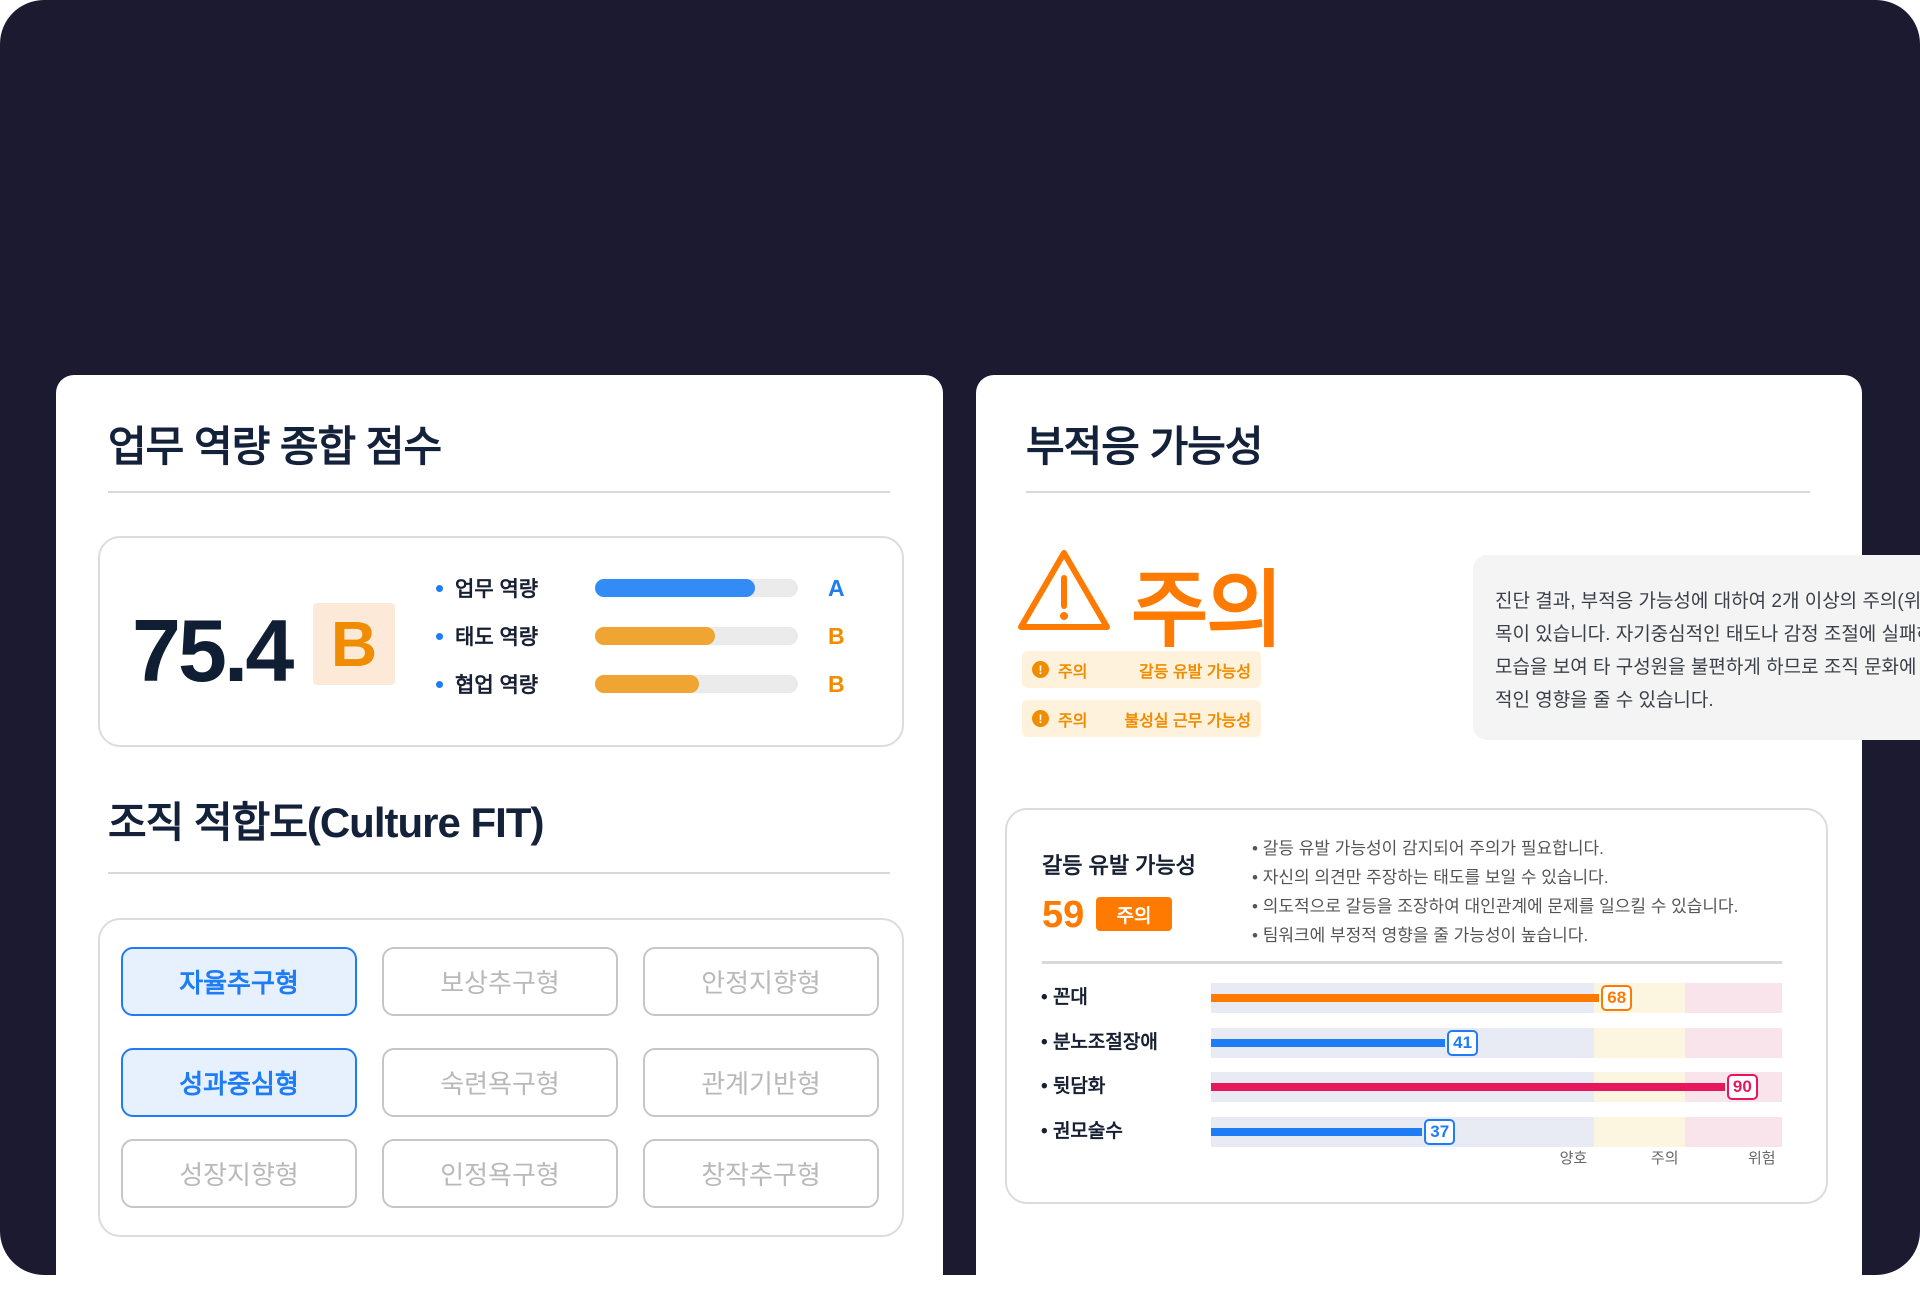  Describe the element at coordinates (1145, 446) in the screenshot. I see `maladjustment-title: 부적응 가능성` at that location.